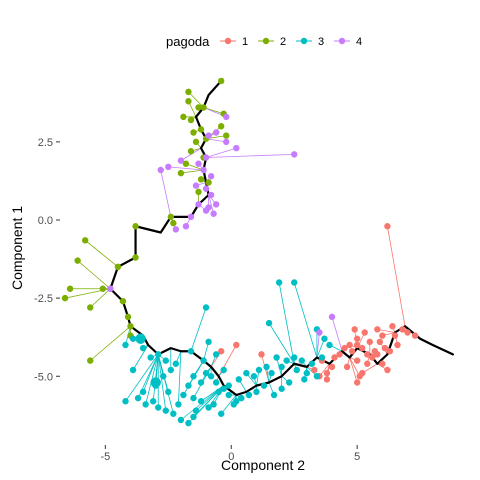 The height and width of the screenshot is (480, 480). What do you see at coordinates (272, 42) in the screenshot?
I see `legend-entry-2: 2` at bounding box center [272, 42].